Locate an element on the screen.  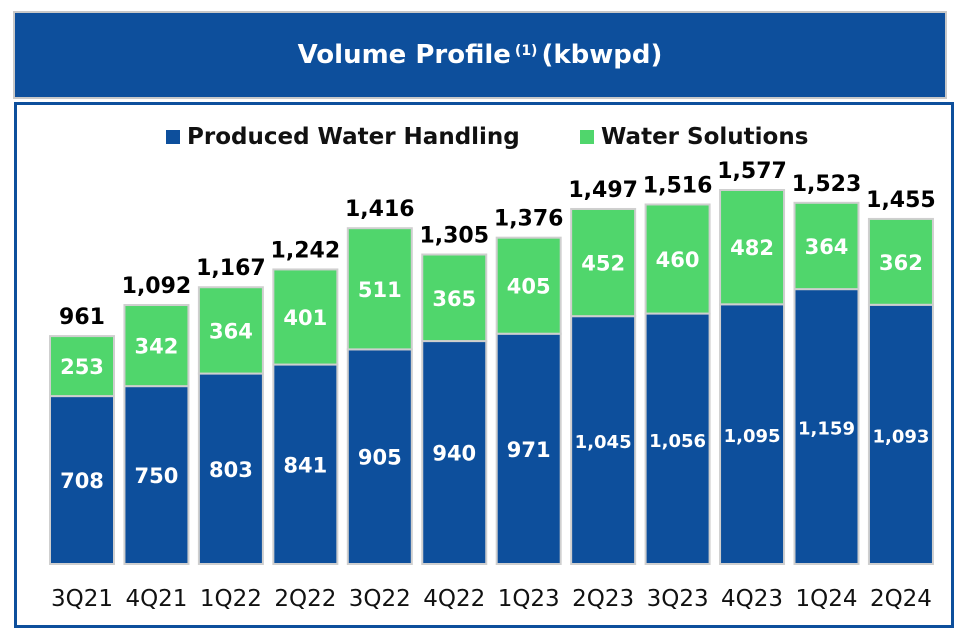
value-label-solutions-3Q23: 460 is located at coordinates (678, 260).